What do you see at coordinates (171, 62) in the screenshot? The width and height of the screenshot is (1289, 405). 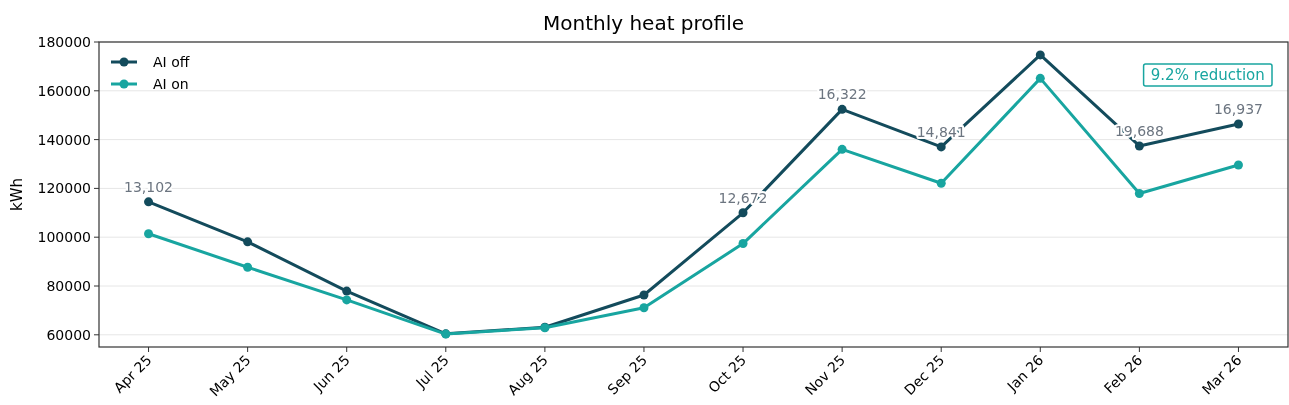 I see `legend-label: AI off` at bounding box center [171, 62].